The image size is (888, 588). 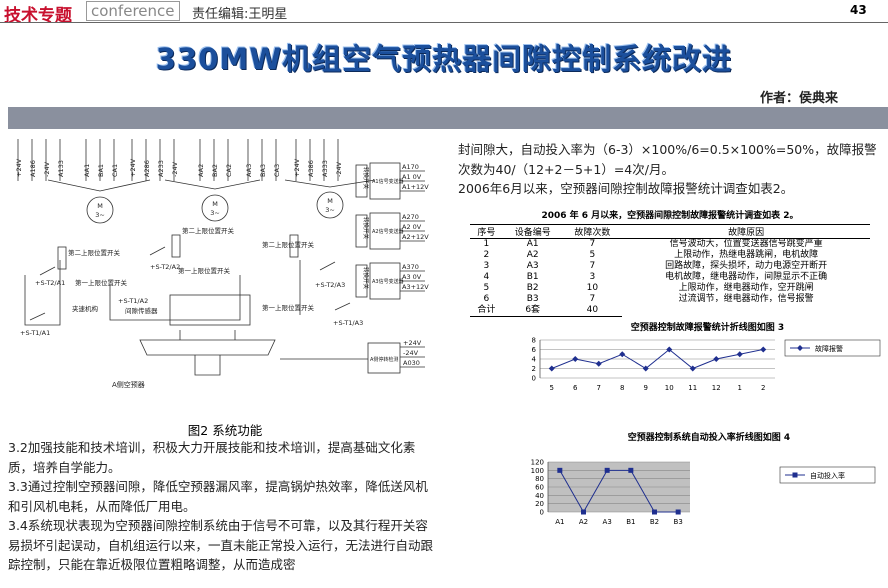 What do you see at coordinates (532, 277) in the screenshot?
I see `cell: B1` at bounding box center [532, 277].